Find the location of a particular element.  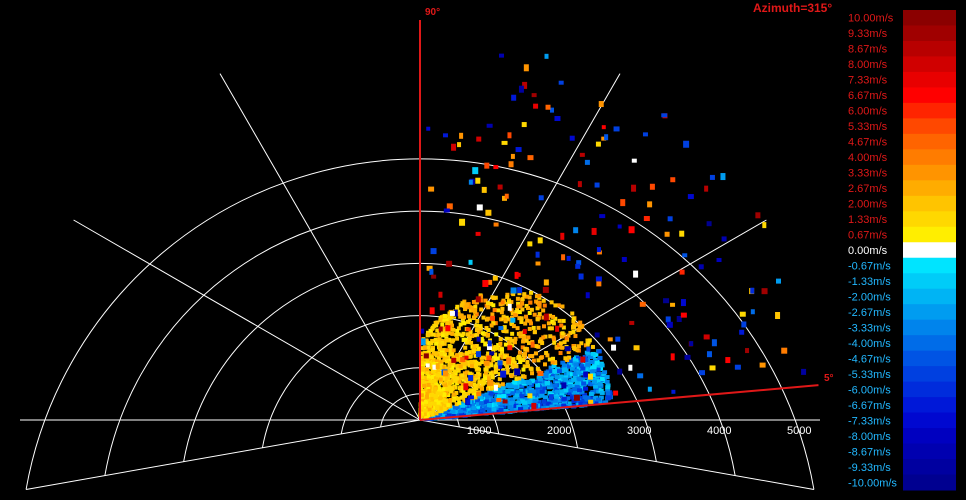

colorbar-label: 4.67m/s is located at coordinates (868, 143).